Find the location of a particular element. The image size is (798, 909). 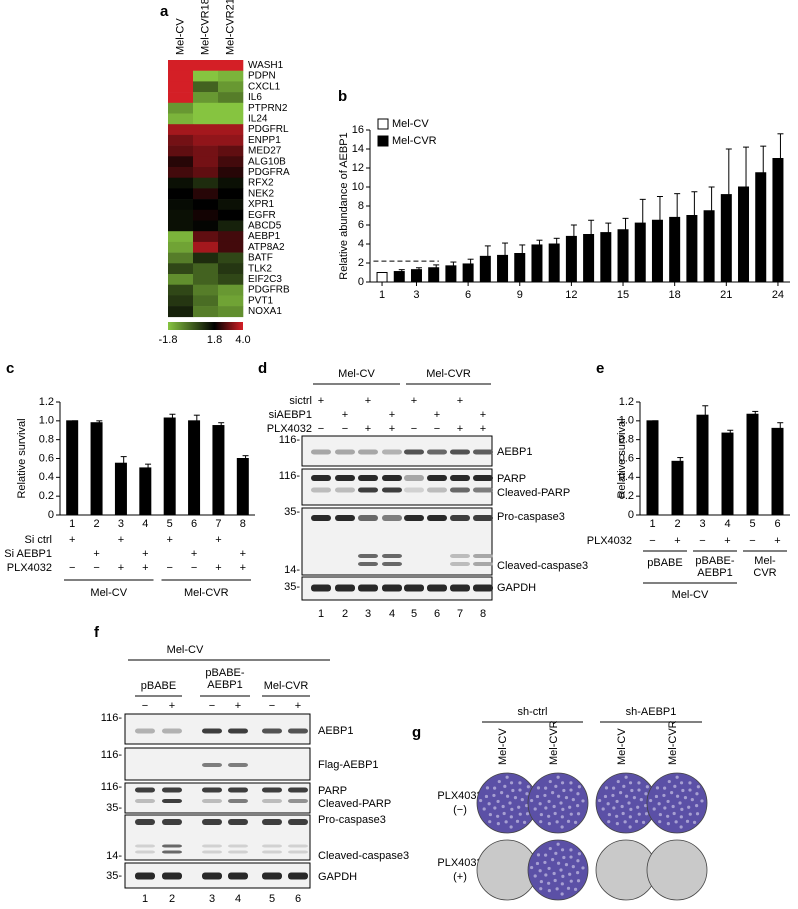

colony-well is located at coordinates (677, 803).